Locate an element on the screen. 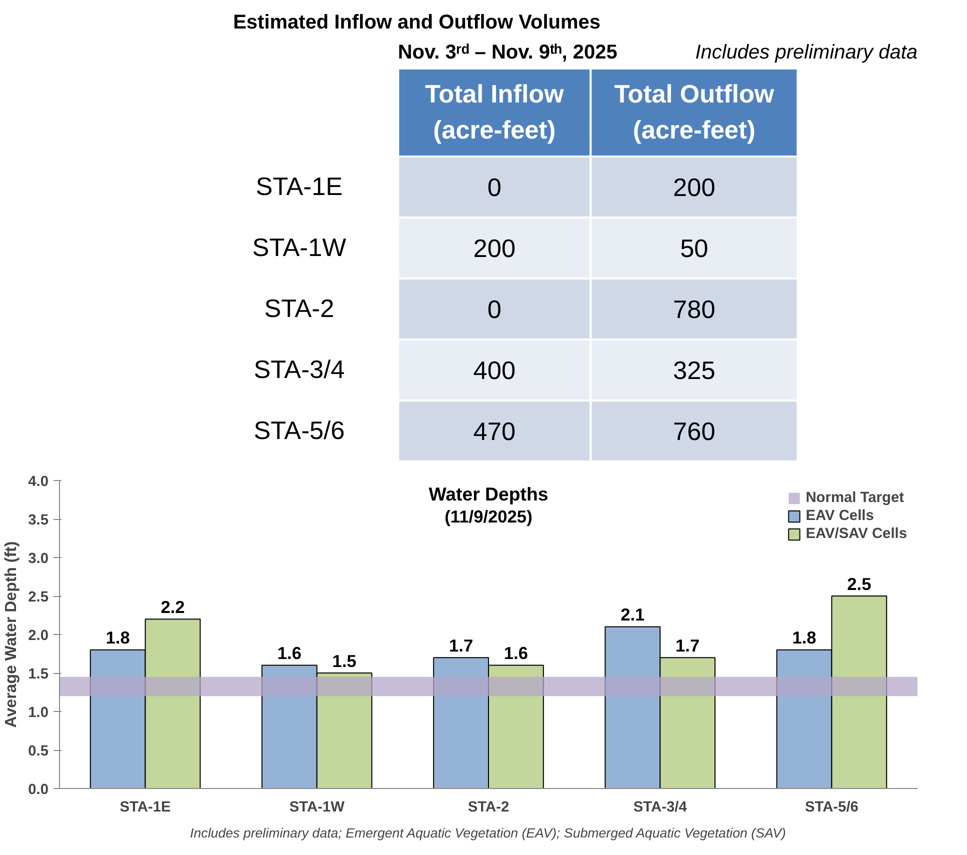 The image size is (967, 855). y-tick-label: 4.0 is located at coordinates (38, 482).